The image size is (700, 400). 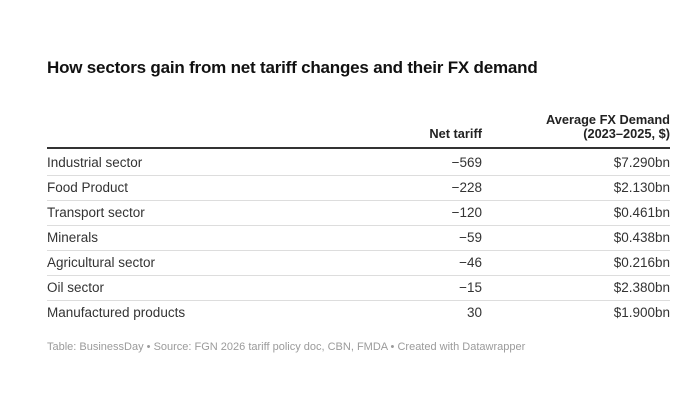 What do you see at coordinates (576, 263) in the screenshot?
I see `fx-demand-cell: $0.216bn` at bounding box center [576, 263].